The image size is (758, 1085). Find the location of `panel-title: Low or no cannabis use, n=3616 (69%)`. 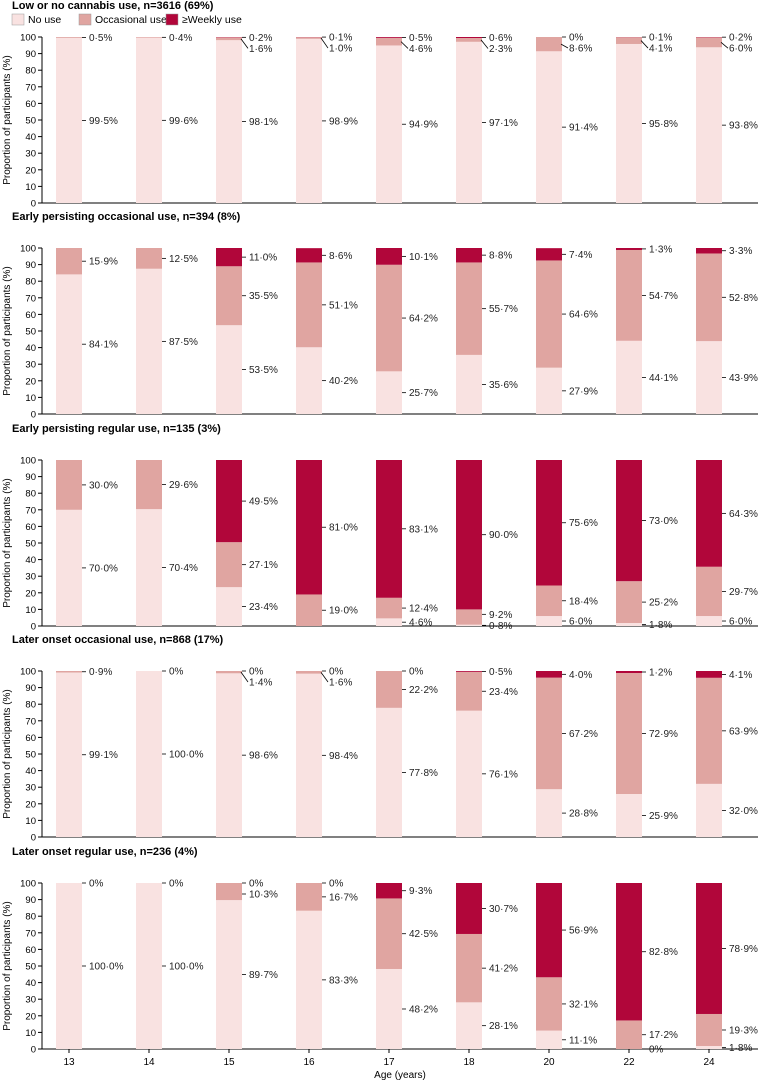

panel-title: Low or no cannabis use, n=3616 (69%) is located at coordinates (113, 6).